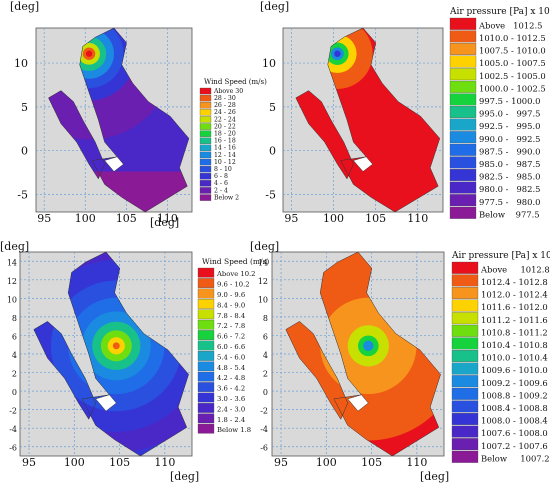 This screenshot has width=550, height=496. I want to click on legend-label: 1008.8 - 1009.2, so click(514, 395).